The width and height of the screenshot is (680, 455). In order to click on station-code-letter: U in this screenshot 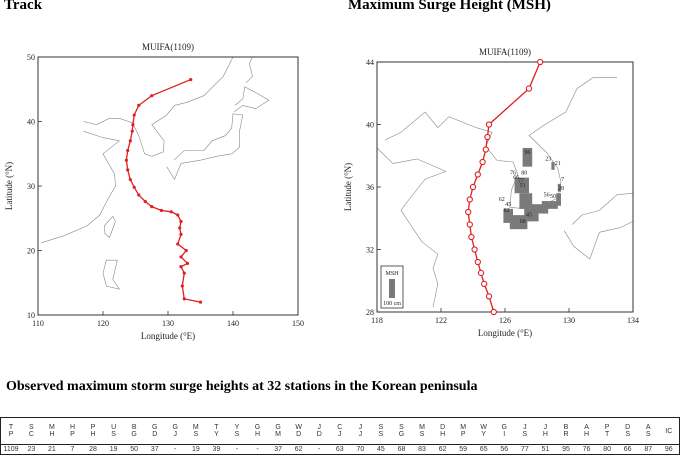, I will do `click(114, 427)`.